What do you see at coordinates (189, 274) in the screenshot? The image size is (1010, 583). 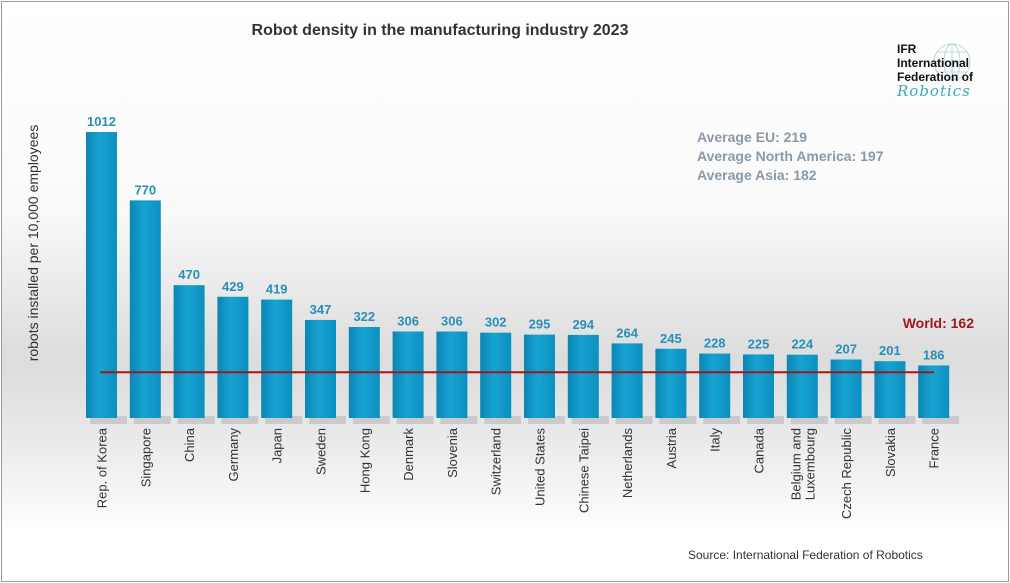 I see `data-label: 470` at bounding box center [189, 274].